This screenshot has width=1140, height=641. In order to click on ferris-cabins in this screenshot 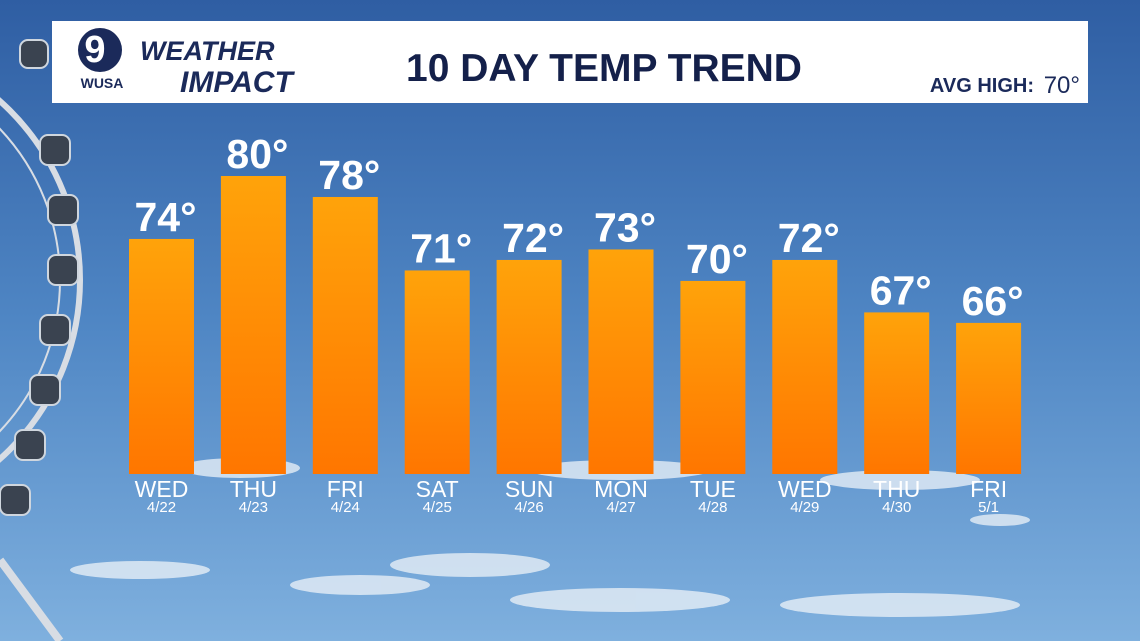, I will do `click(39, 277)`.